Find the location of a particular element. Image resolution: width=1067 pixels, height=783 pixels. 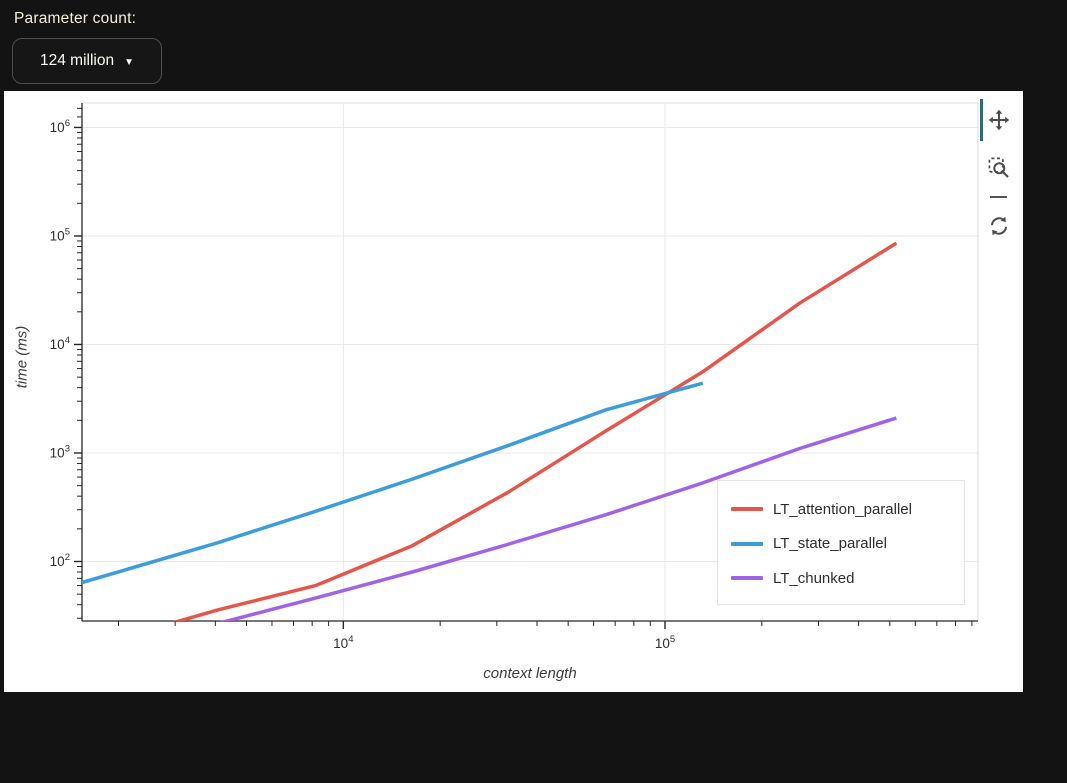

legend-label: LT_chunked is located at coordinates (814, 578).